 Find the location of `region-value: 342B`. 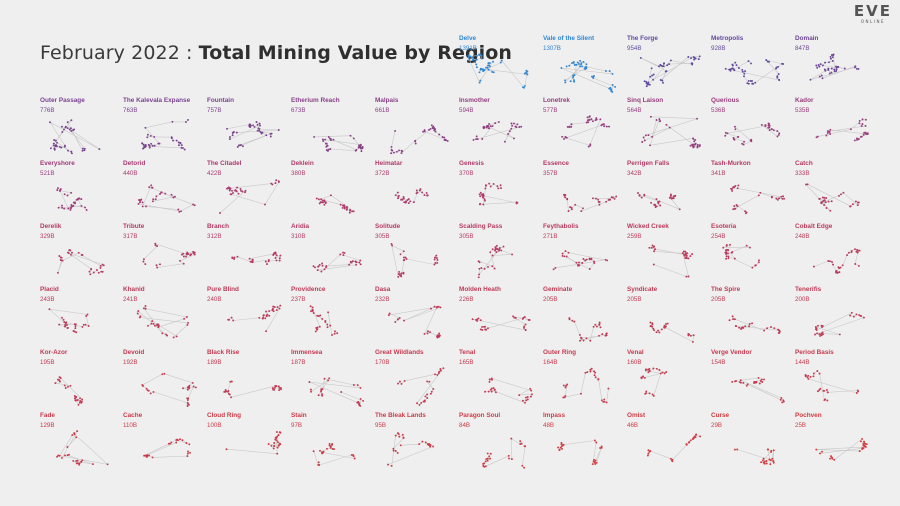

region-value: 342B is located at coordinates (634, 173).